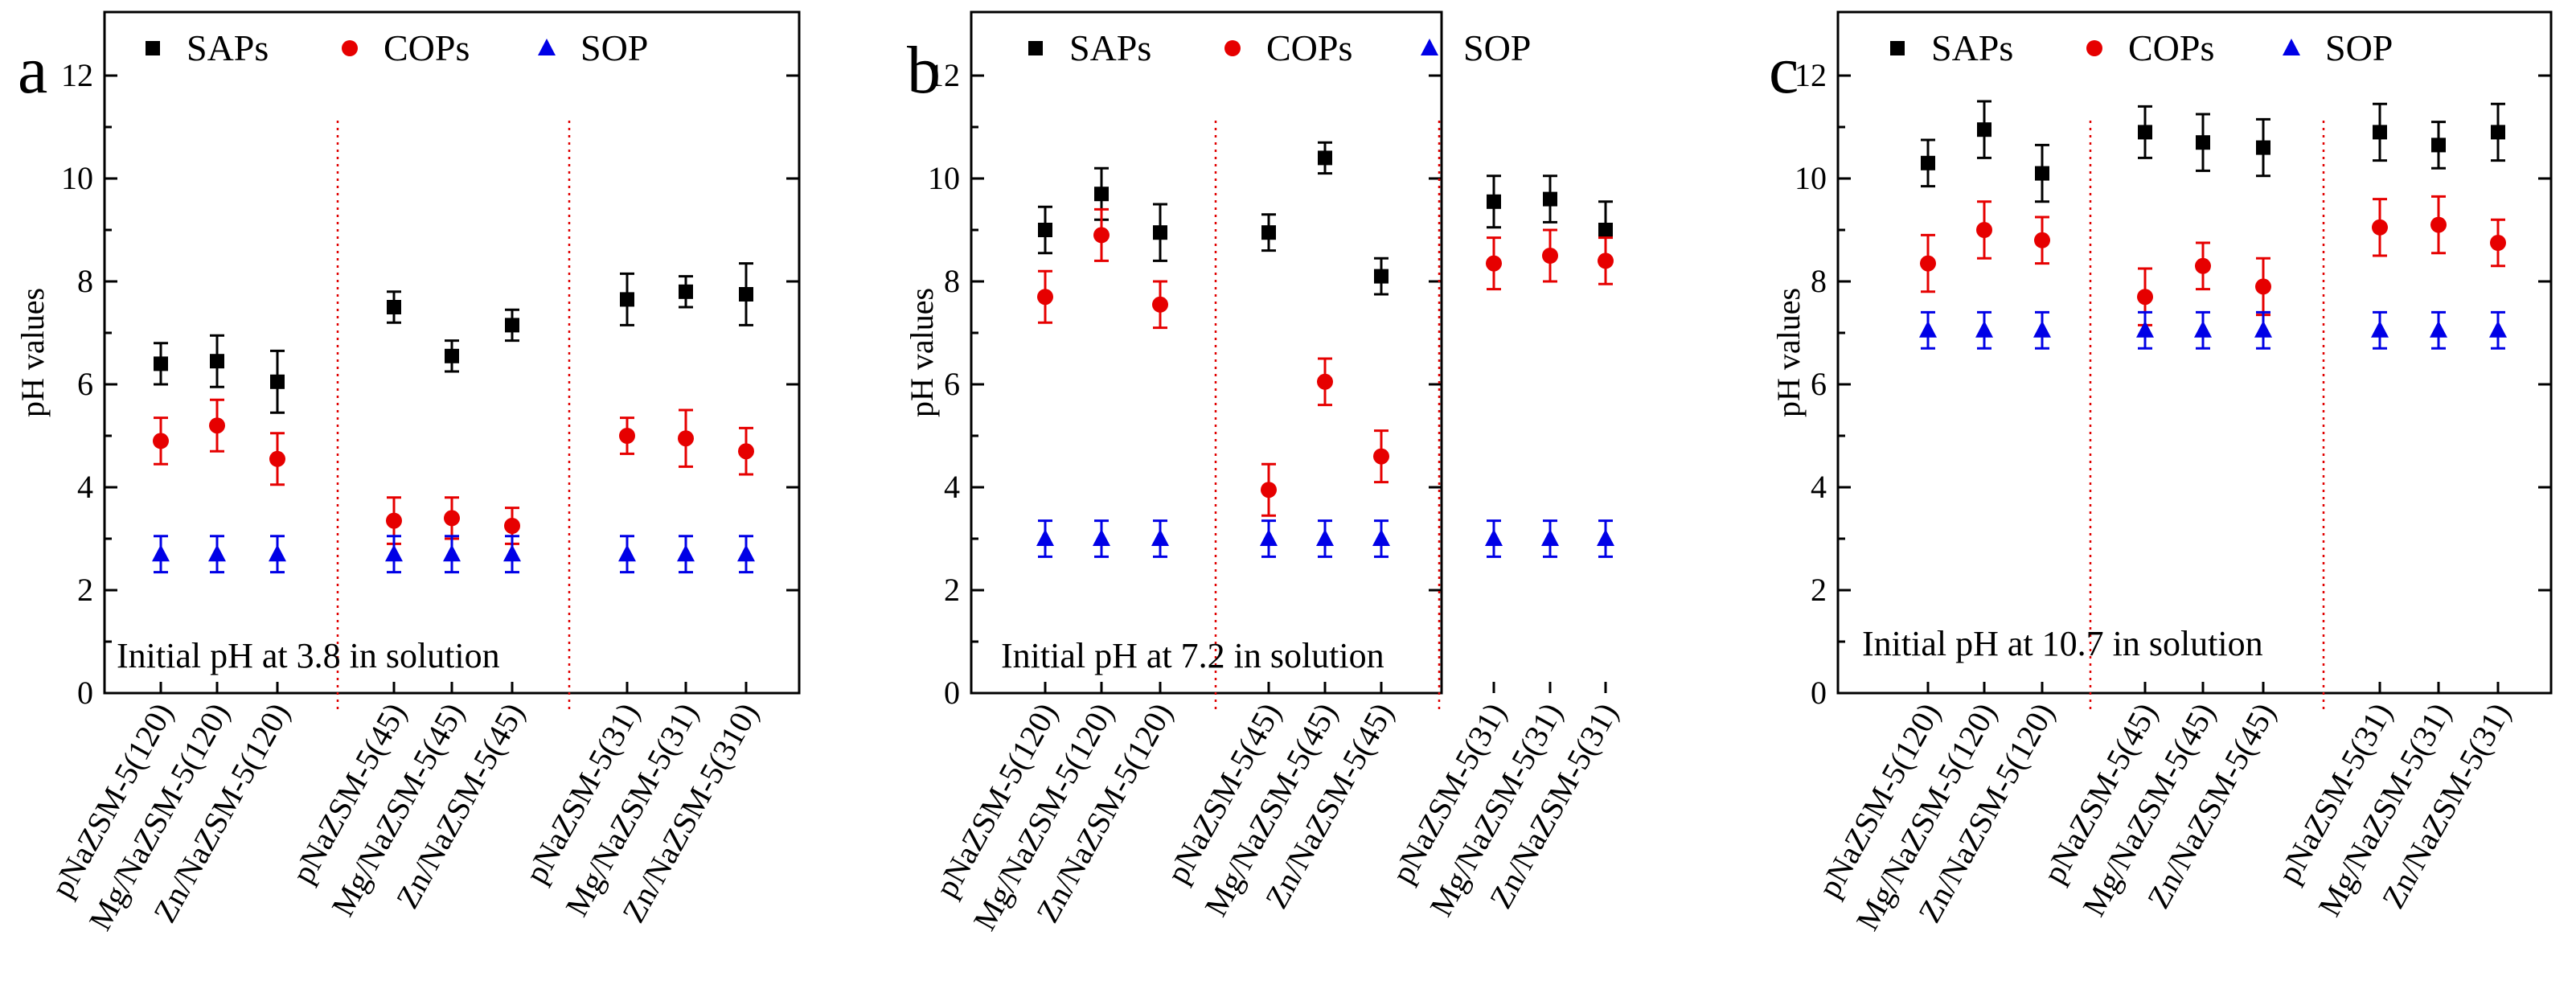 The height and width of the screenshot is (993, 2576). Describe the element at coordinates (1192, 655) in the screenshot. I see `annotation: Initial pH at 7.2 in solution` at that location.